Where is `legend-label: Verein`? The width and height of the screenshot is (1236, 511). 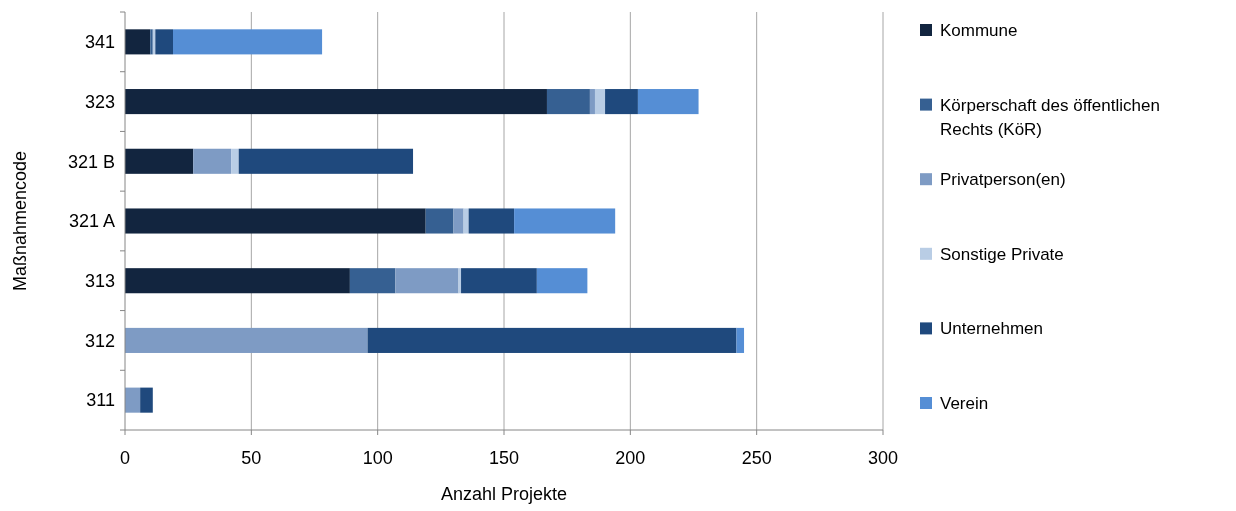
legend-label: Verein is located at coordinates (964, 403).